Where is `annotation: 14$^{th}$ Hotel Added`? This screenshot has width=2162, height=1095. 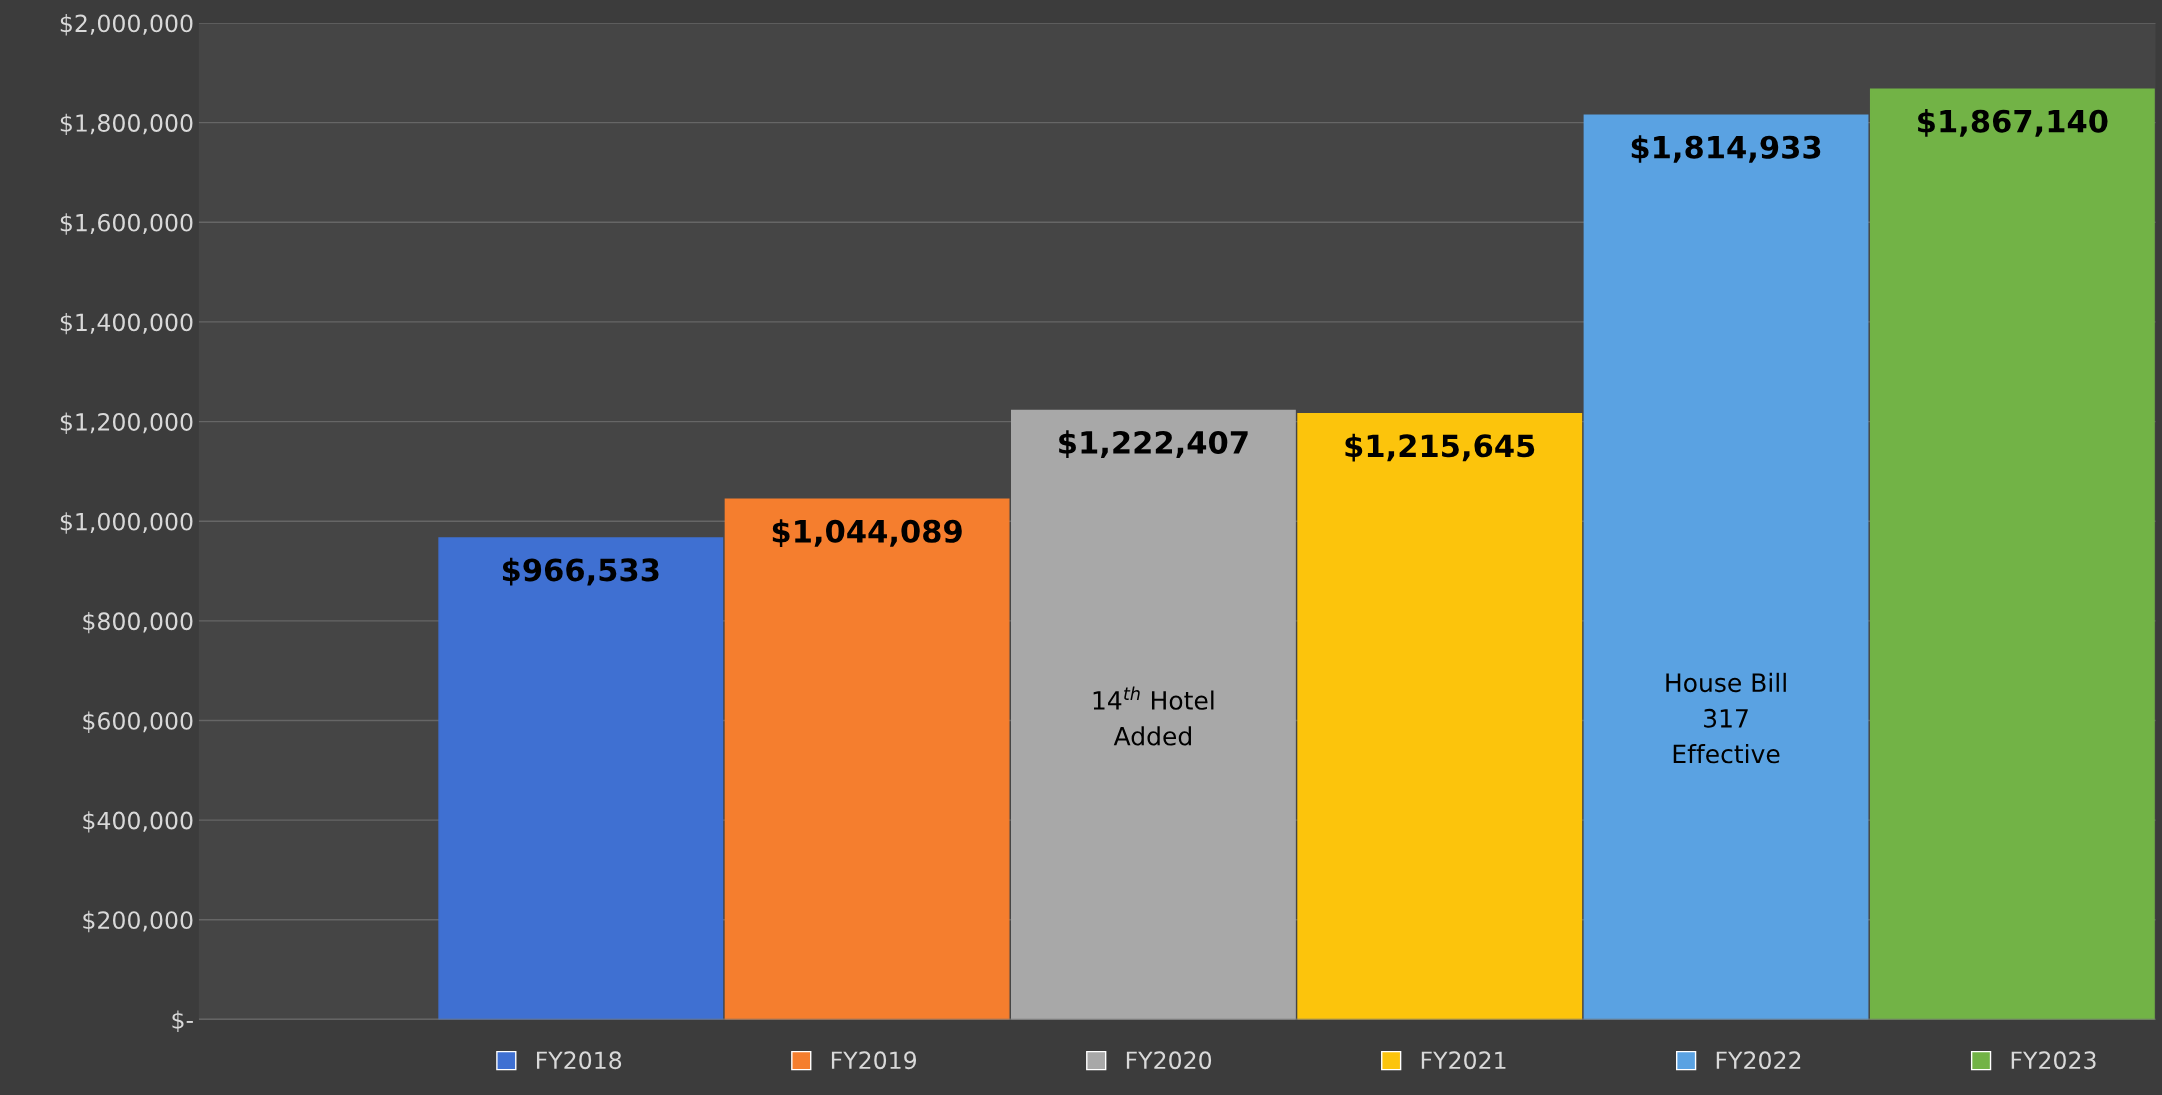
annotation: 14$^{th}$ Hotel Added is located at coordinates (1153, 716).